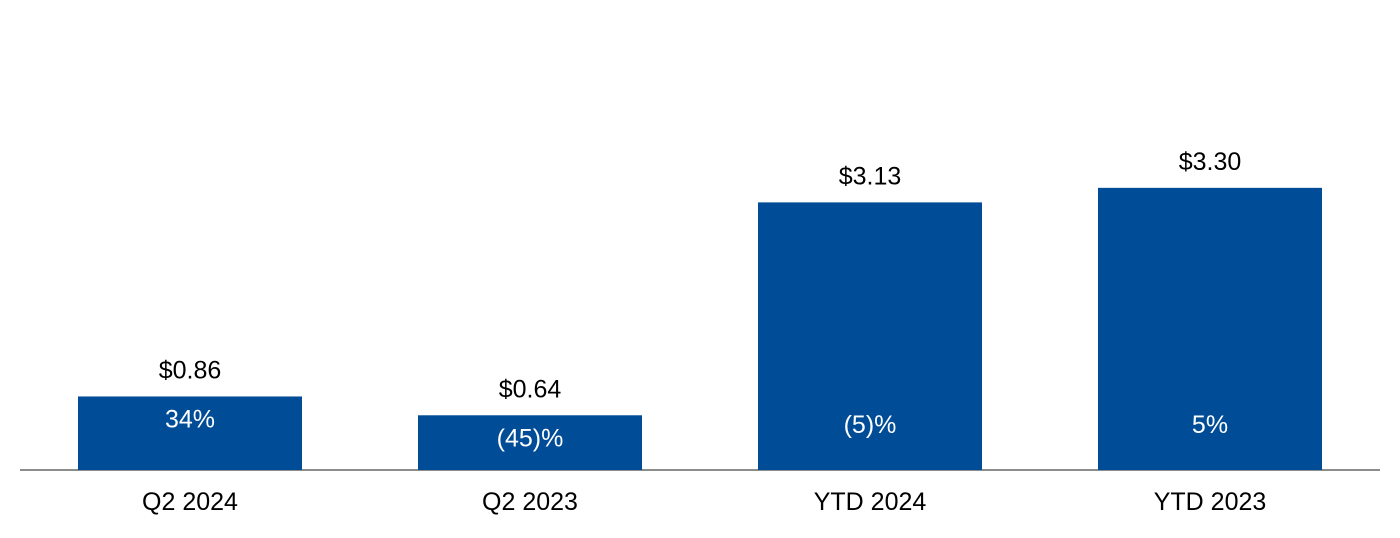  Describe the element at coordinates (1210, 425) in the screenshot. I see `change-label: 5%` at that location.